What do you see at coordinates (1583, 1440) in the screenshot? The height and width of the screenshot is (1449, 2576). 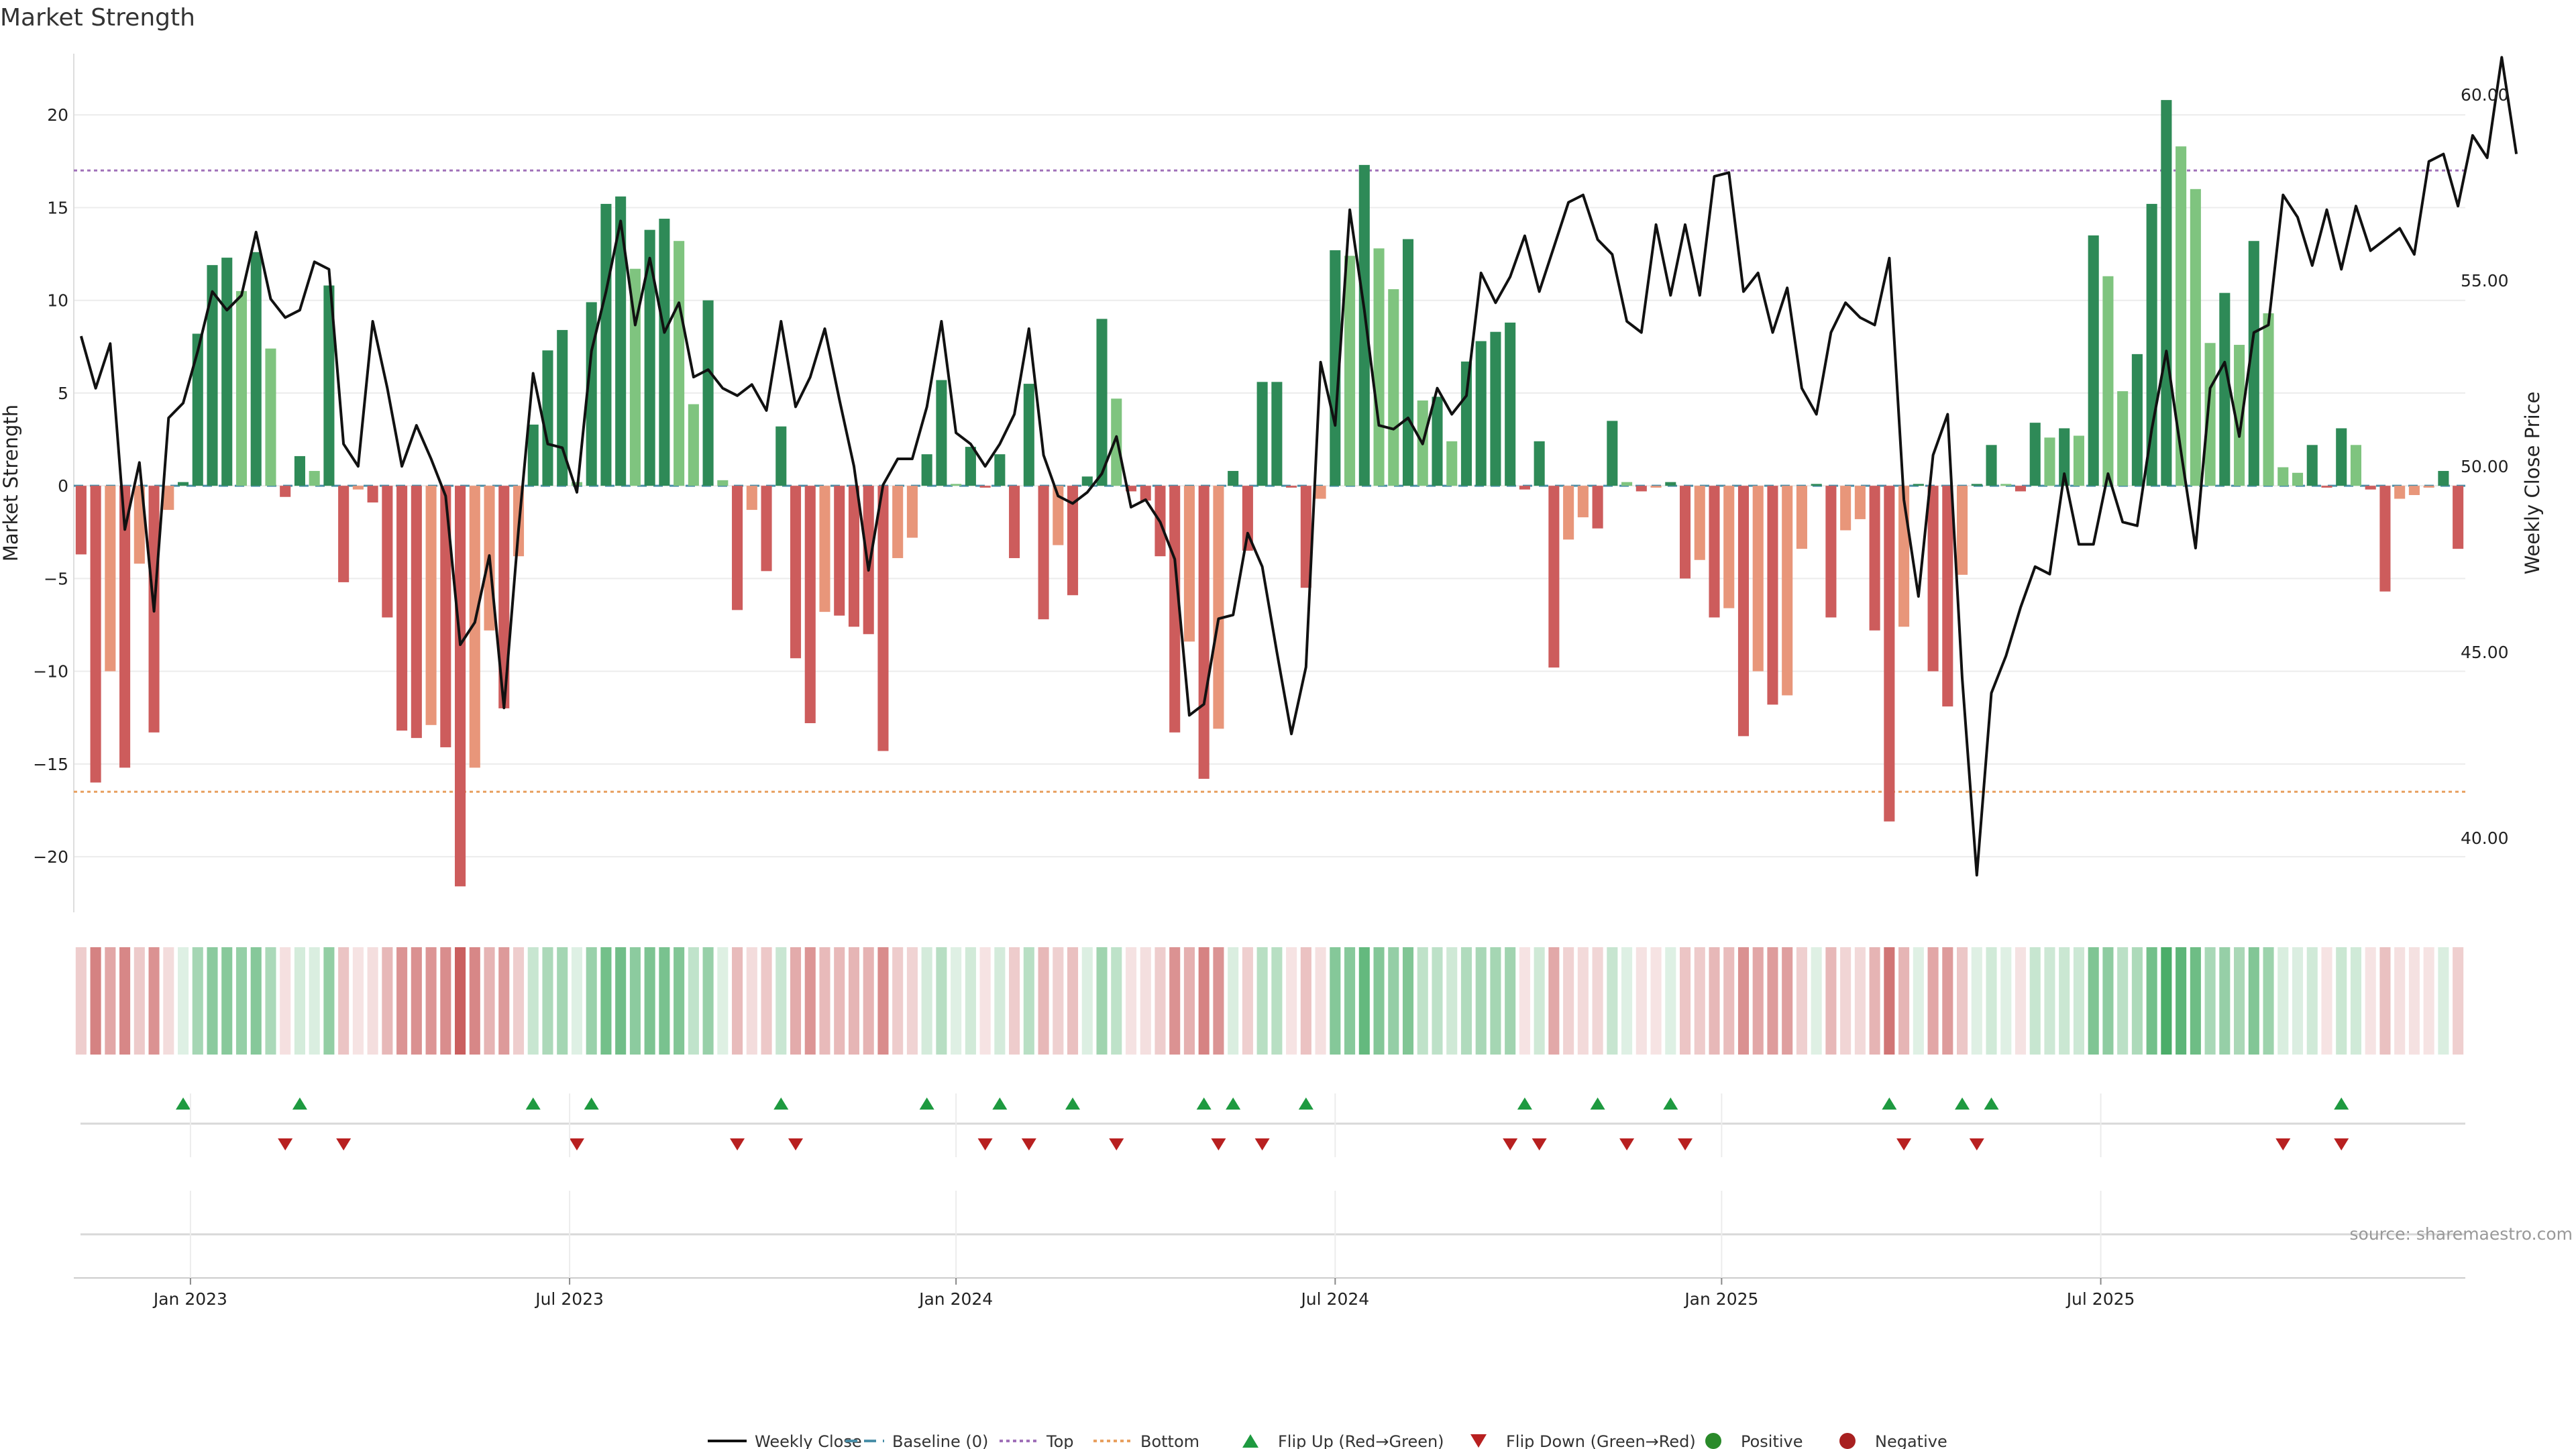 I see `legend-item: Flip Down (Green→Red)` at bounding box center [1583, 1440].